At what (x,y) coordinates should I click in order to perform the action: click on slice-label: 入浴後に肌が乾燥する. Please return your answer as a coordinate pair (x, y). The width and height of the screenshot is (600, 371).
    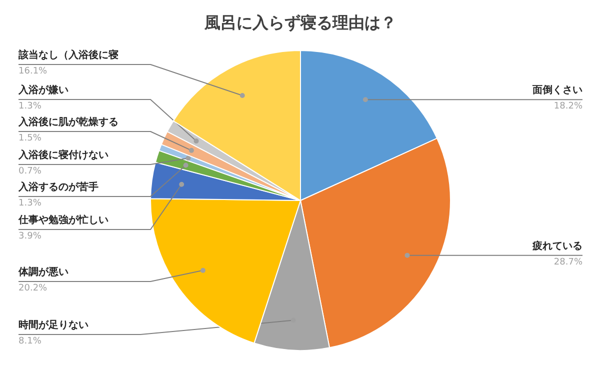
    Looking at the image, I should click on (68, 122).